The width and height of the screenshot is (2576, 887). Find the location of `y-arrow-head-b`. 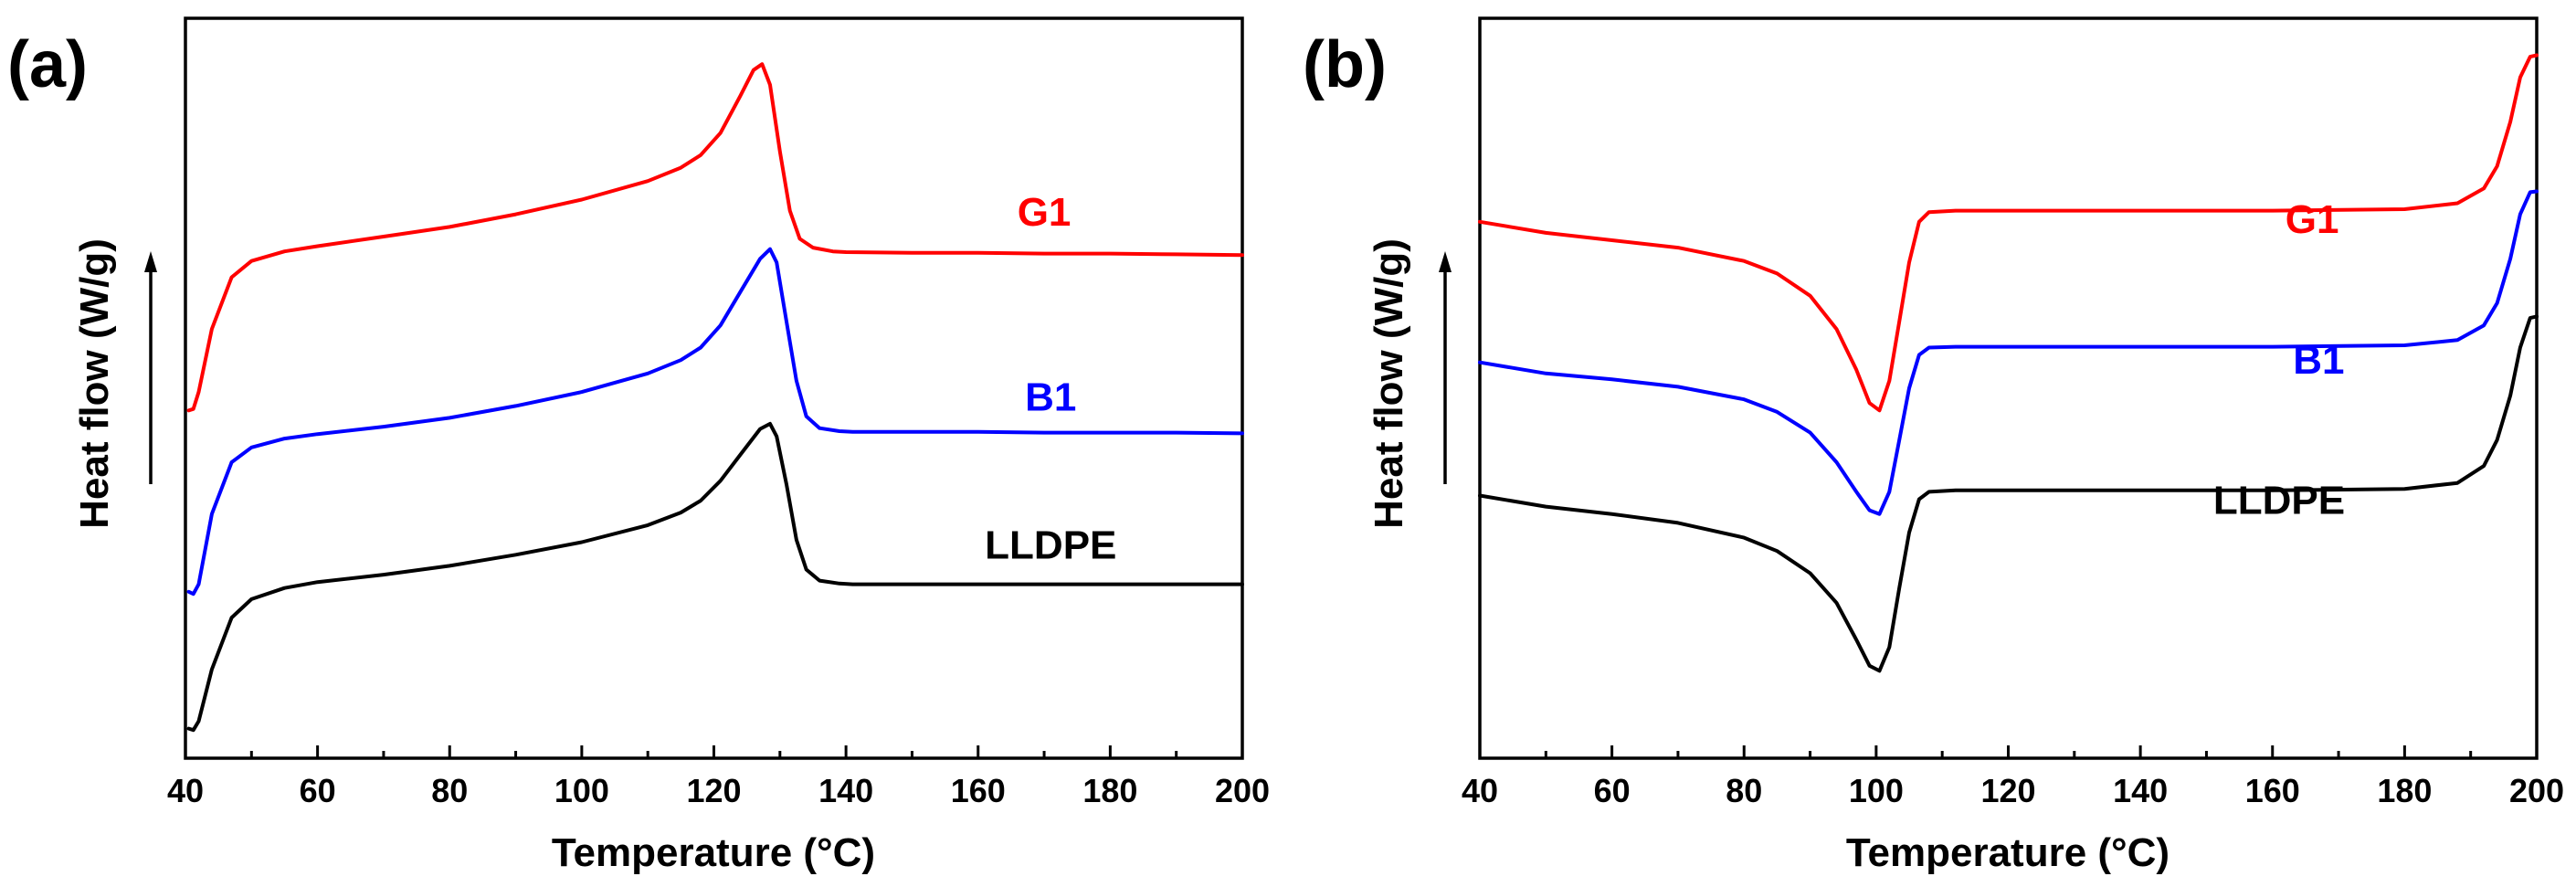

y-arrow-head-b is located at coordinates (1446, 261).